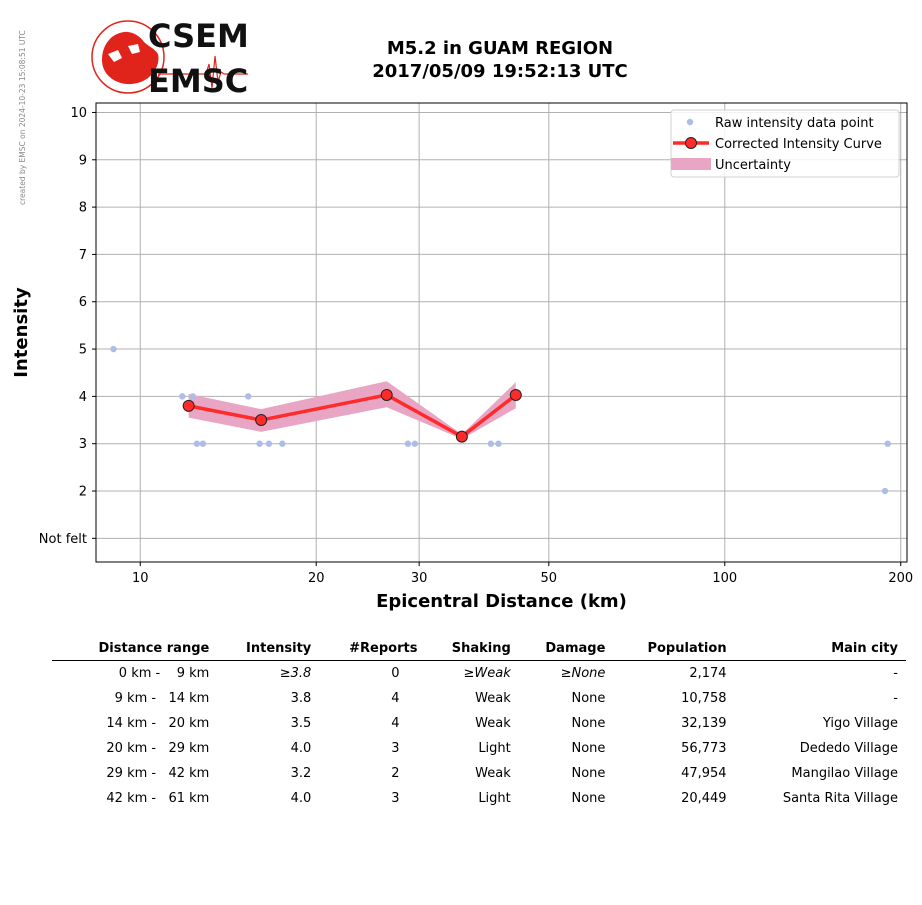  I want to click on cell-damage: ≥None, so click(583, 673).